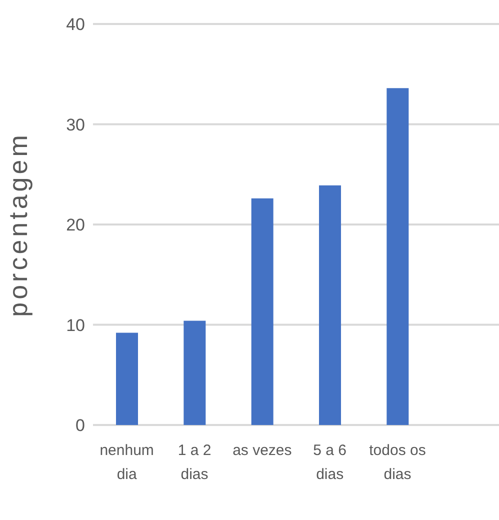  Describe the element at coordinates (262, 450) in the screenshot. I see `x-tick-label: as vezes` at that location.